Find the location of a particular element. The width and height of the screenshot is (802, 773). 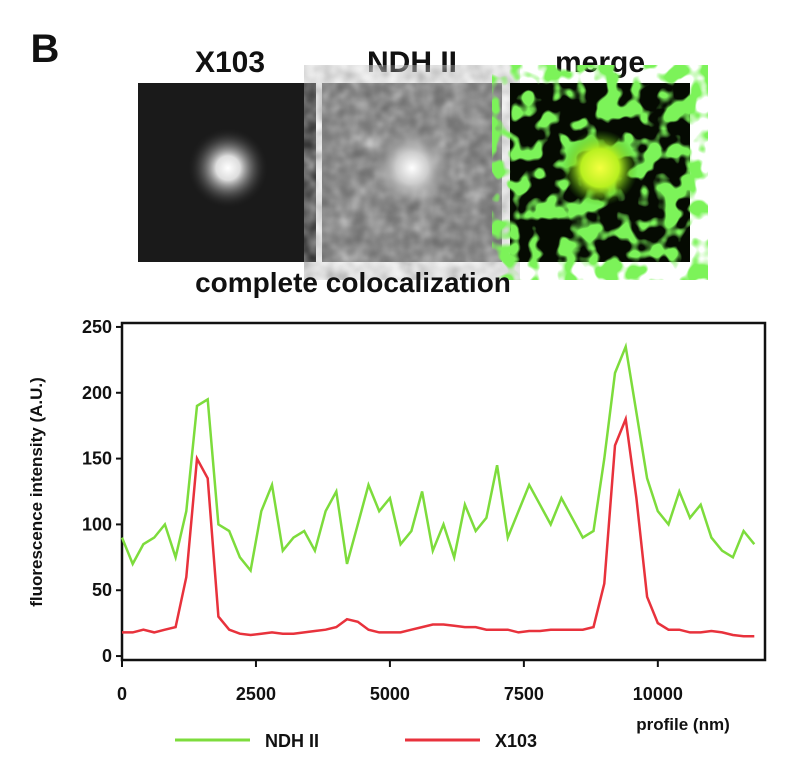

image-label: merge is located at coordinates (600, 62).